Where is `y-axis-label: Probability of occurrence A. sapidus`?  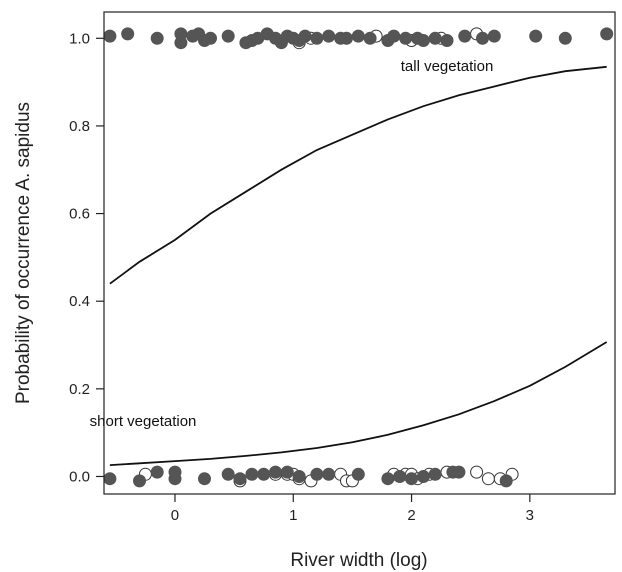
y-axis-label: Probability of occurrence A. sapidus is located at coordinates (23, 253).